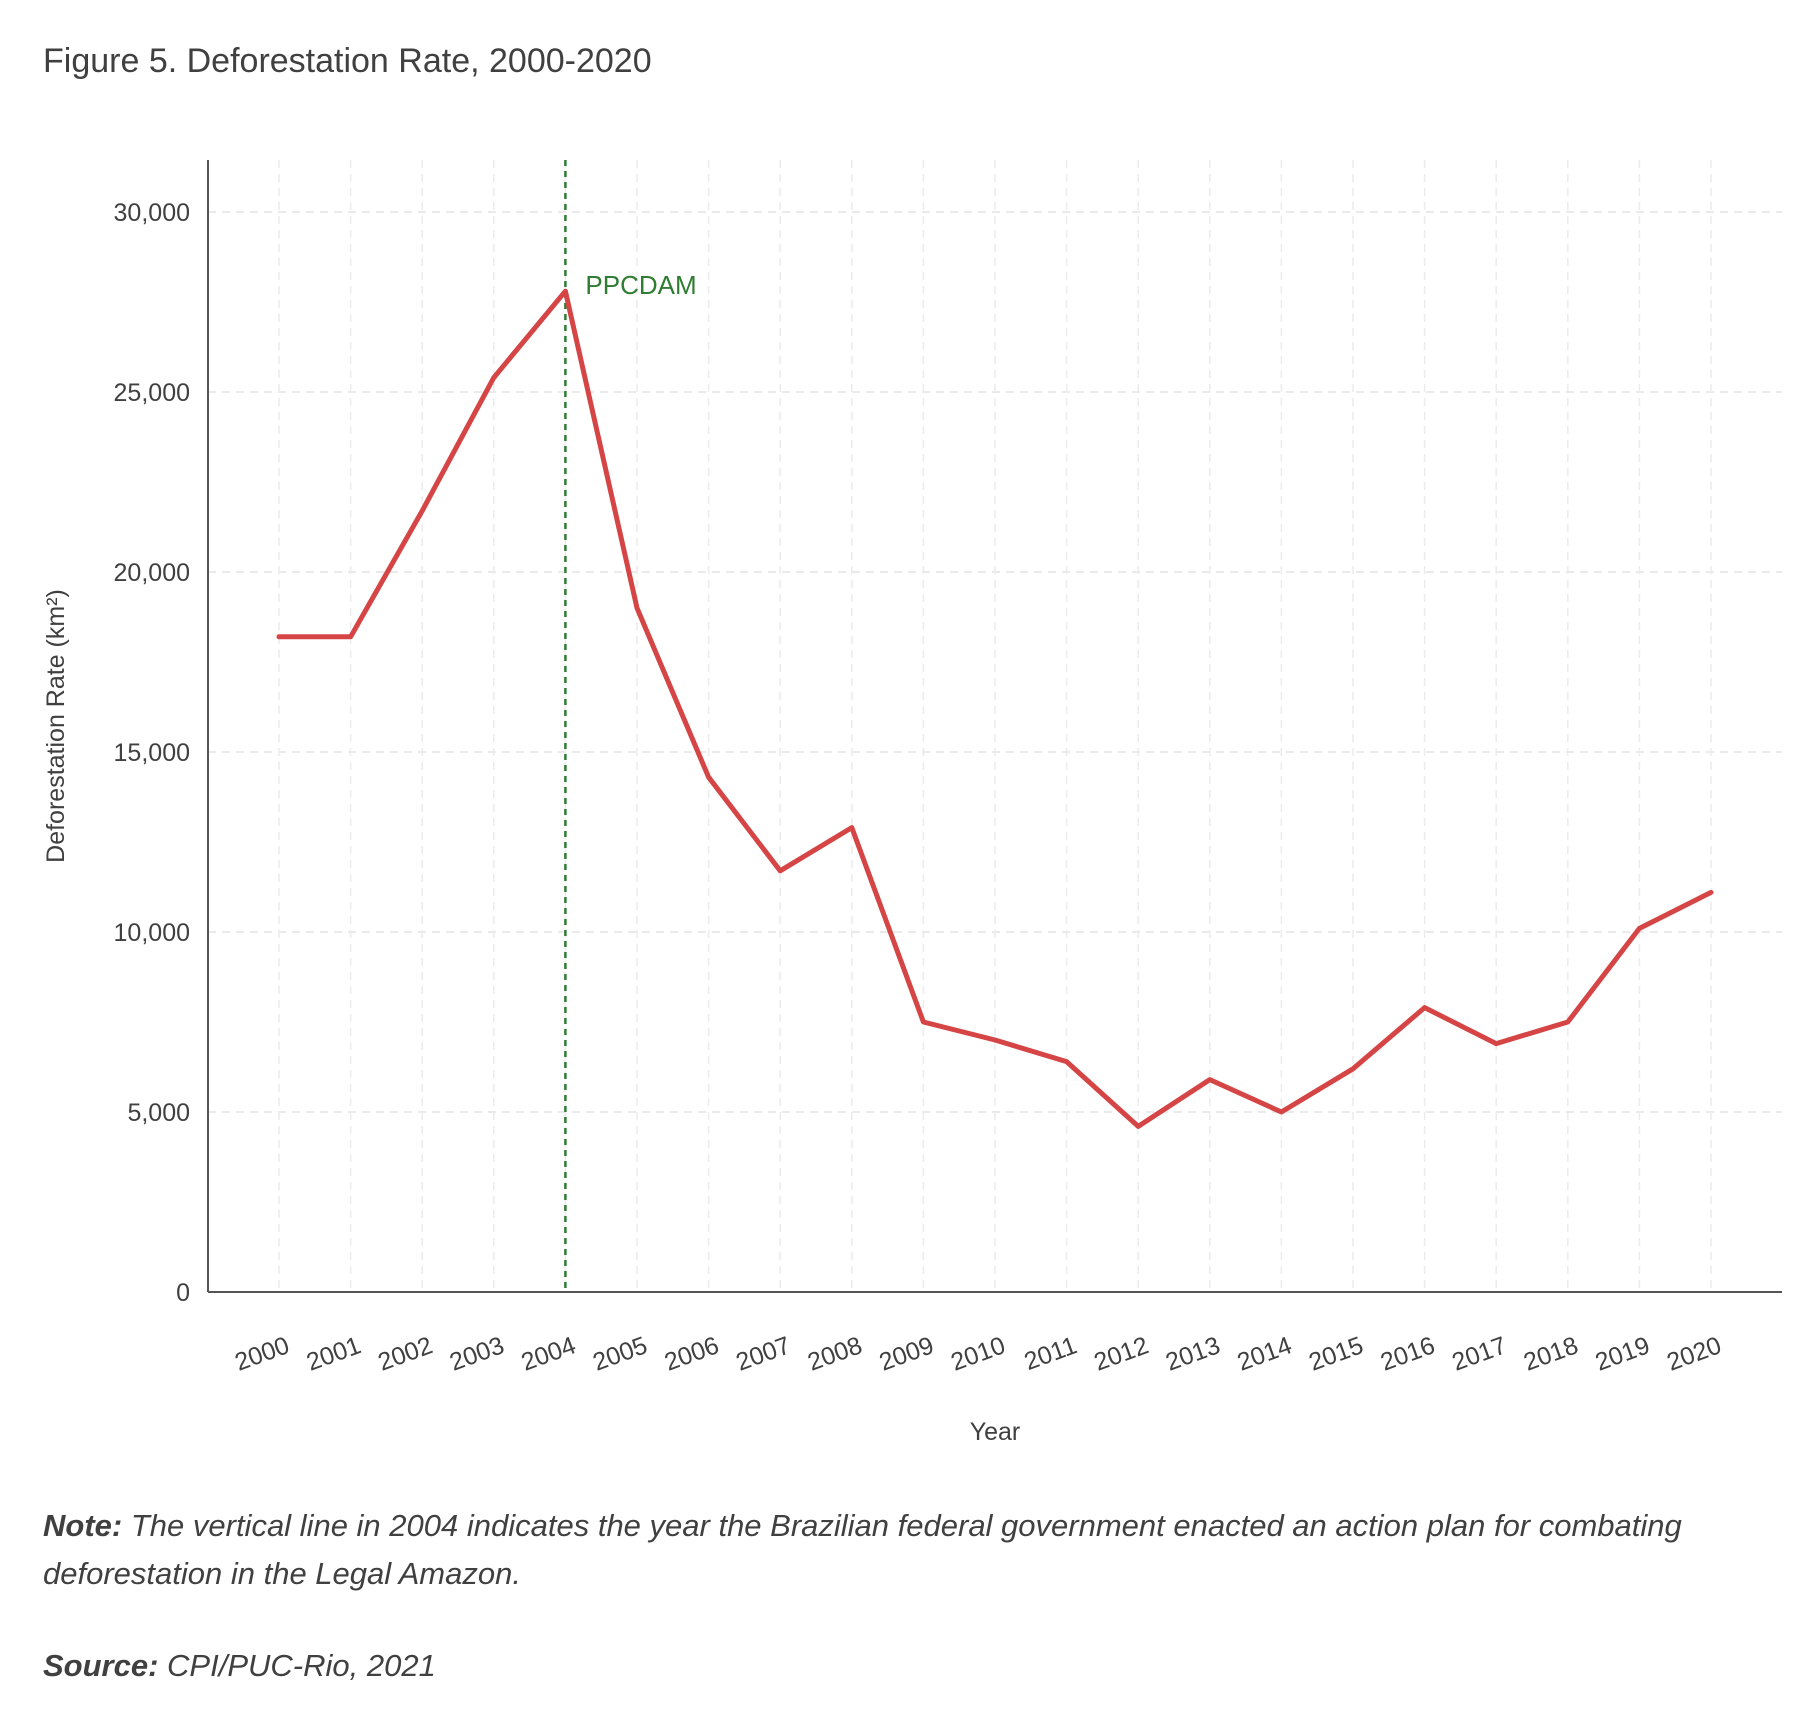 The image size is (1807, 1717). I want to click on source-body: CPI/PUC-Rio, 2021, so click(301, 1665).